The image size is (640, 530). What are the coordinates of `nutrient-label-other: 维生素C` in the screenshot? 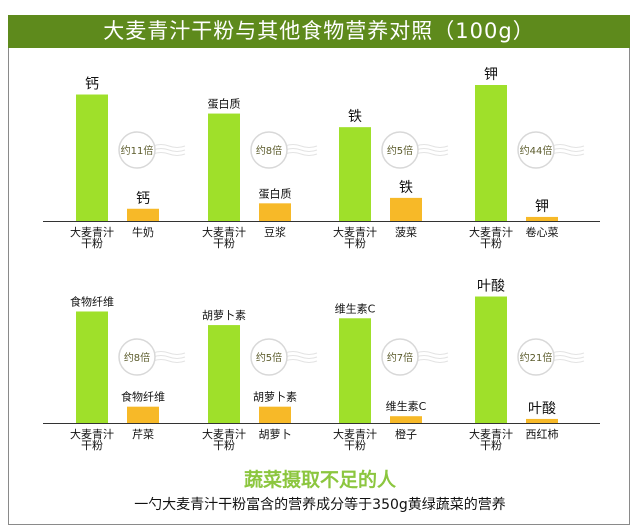 It's located at (406, 406).